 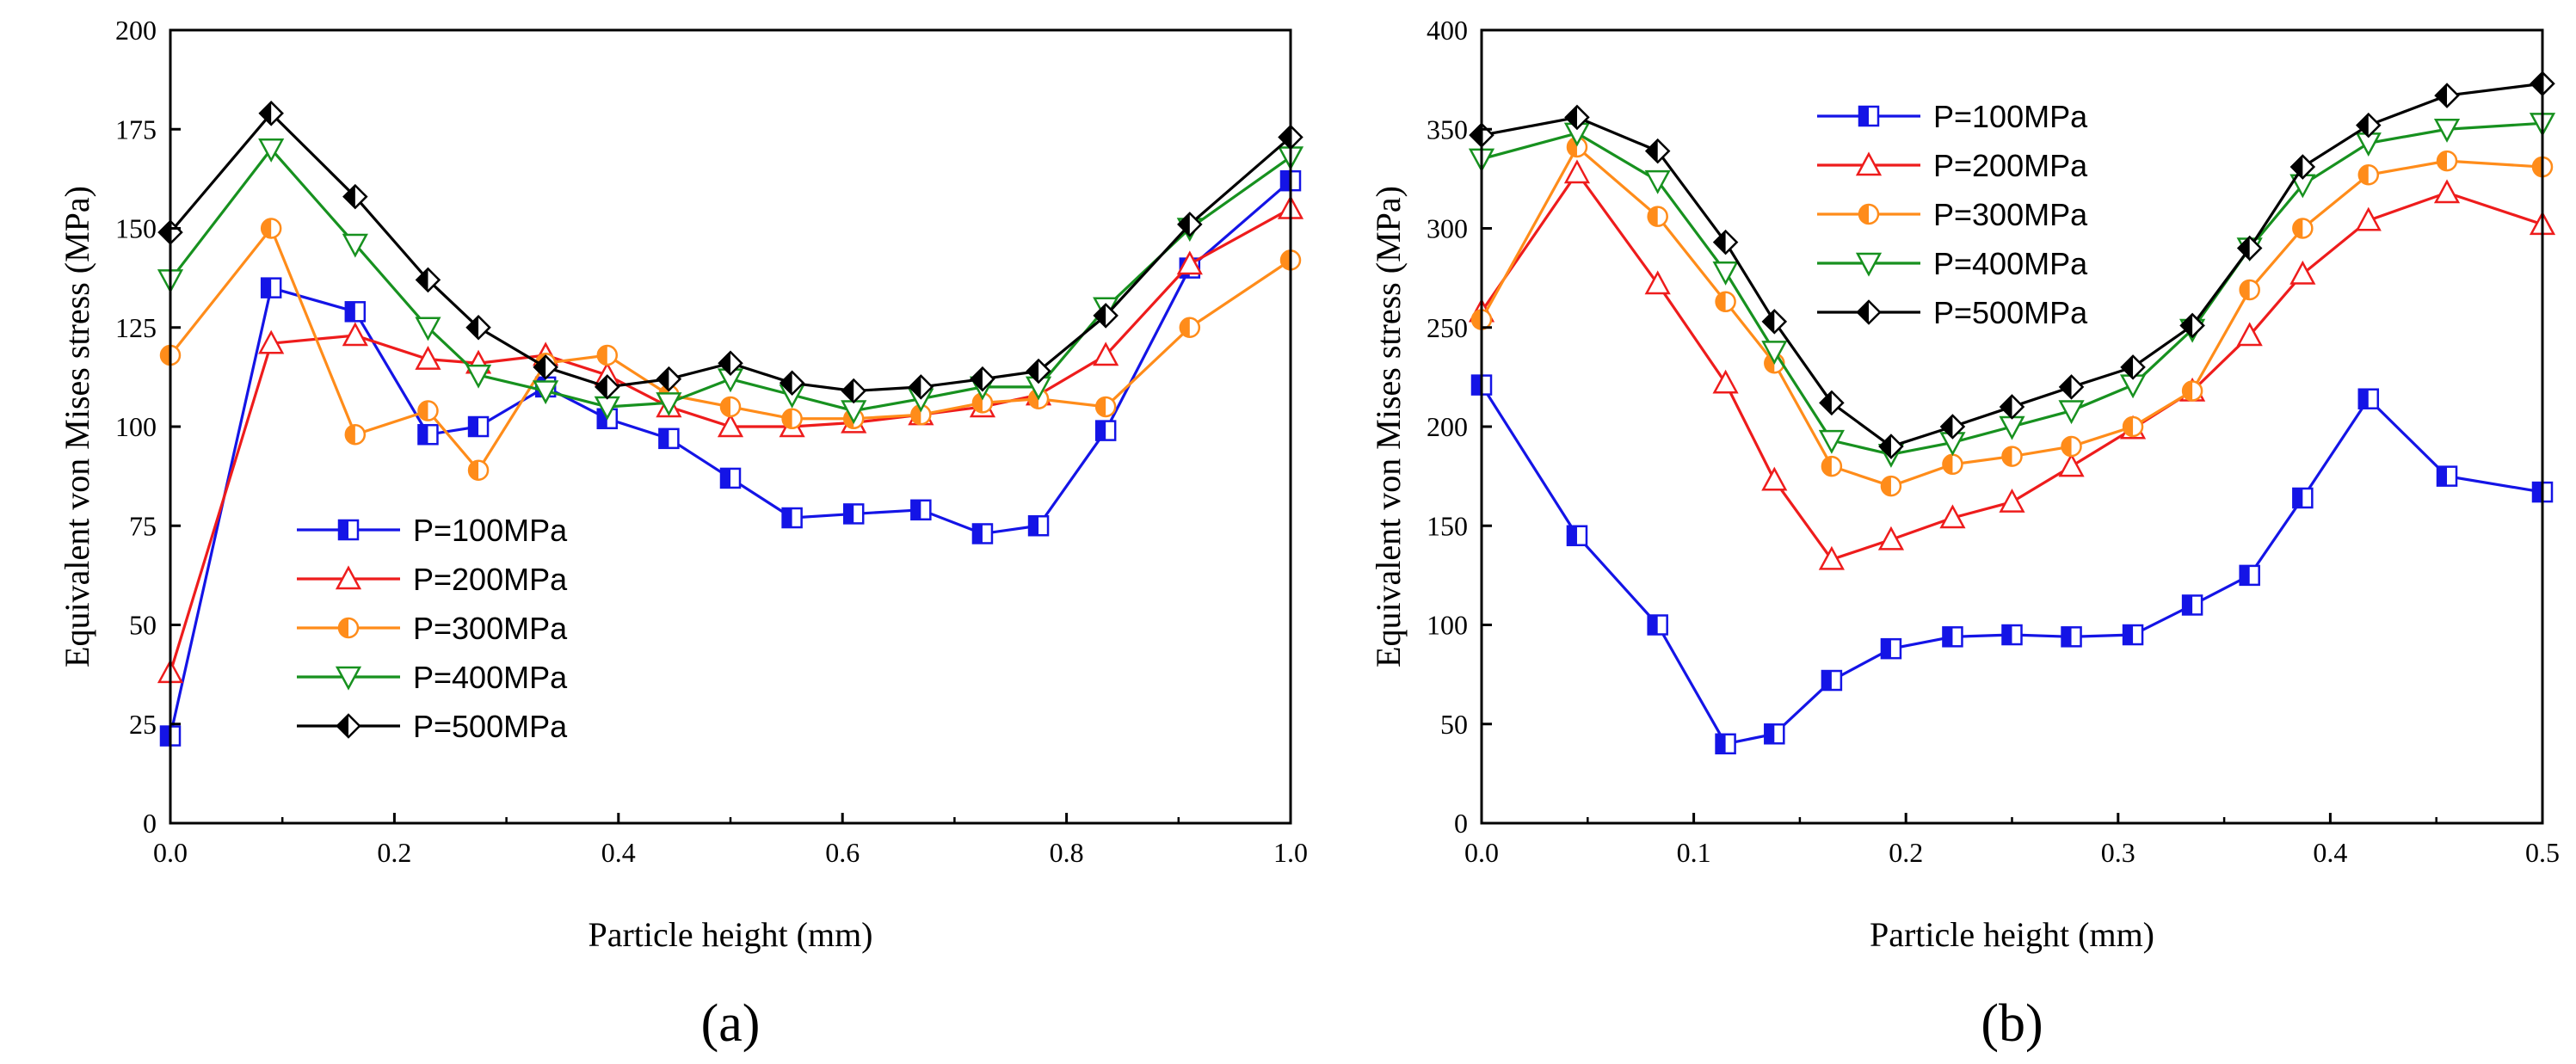 What do you see at coordinates (2012, 1023) in the screenshot?
I see `panel-label-b: (b)` at bounding box center [2012, 1023].